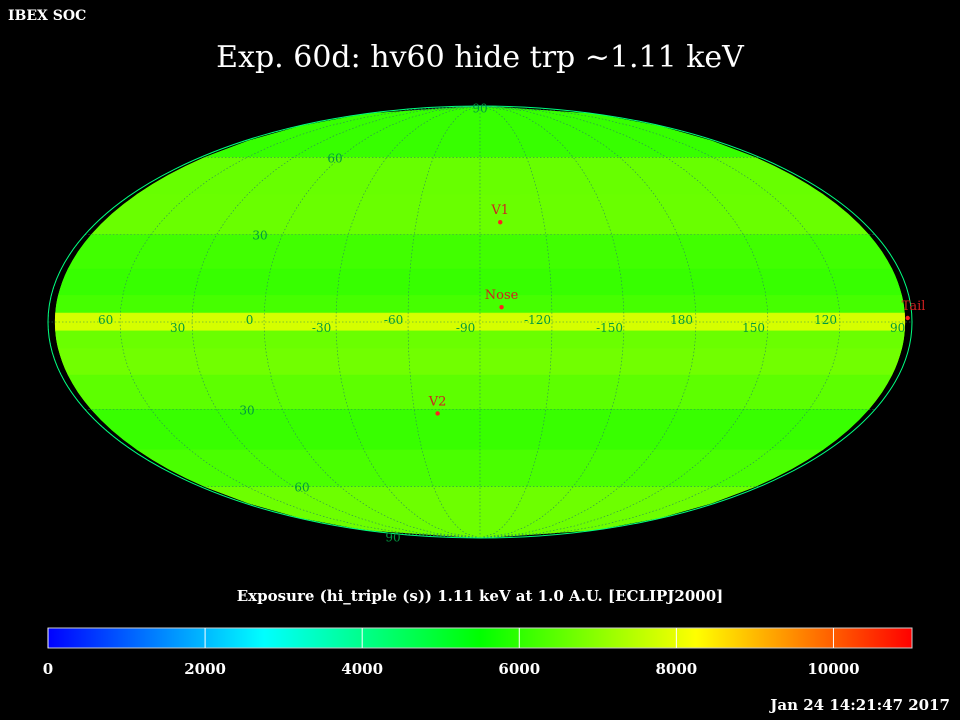  I want to click on longitude-label: 60, so click(105, 320).